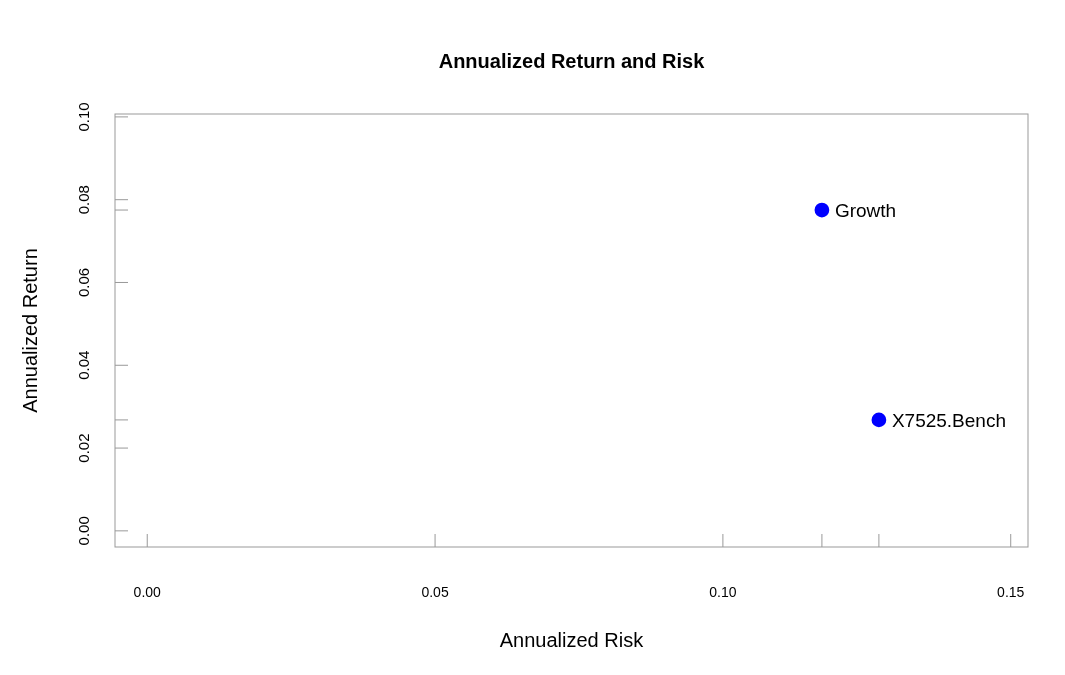 The width and height of the screenshot is (1065, 675). Describe the element at coordinates (723, 592) in the screenshot. I see `x-tick-label: 0.10` at that location.